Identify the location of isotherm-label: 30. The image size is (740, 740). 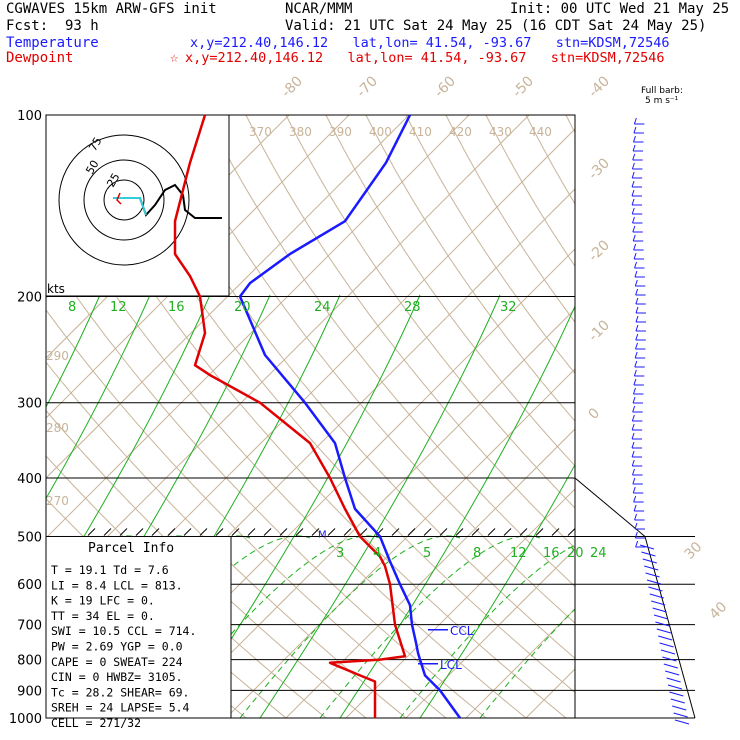
(694, 551).